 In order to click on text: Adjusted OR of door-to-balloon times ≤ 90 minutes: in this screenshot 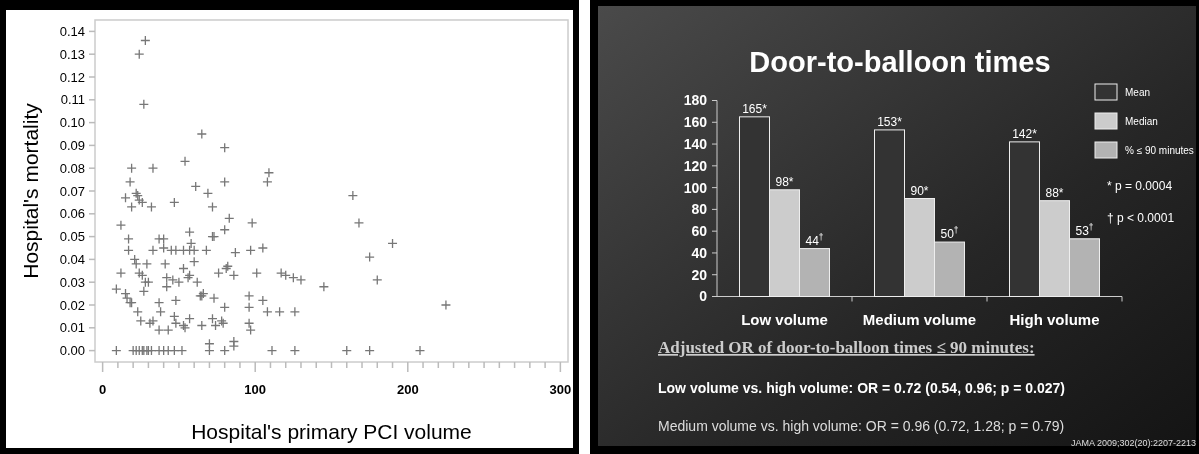, I will do `click(846, 347)`.